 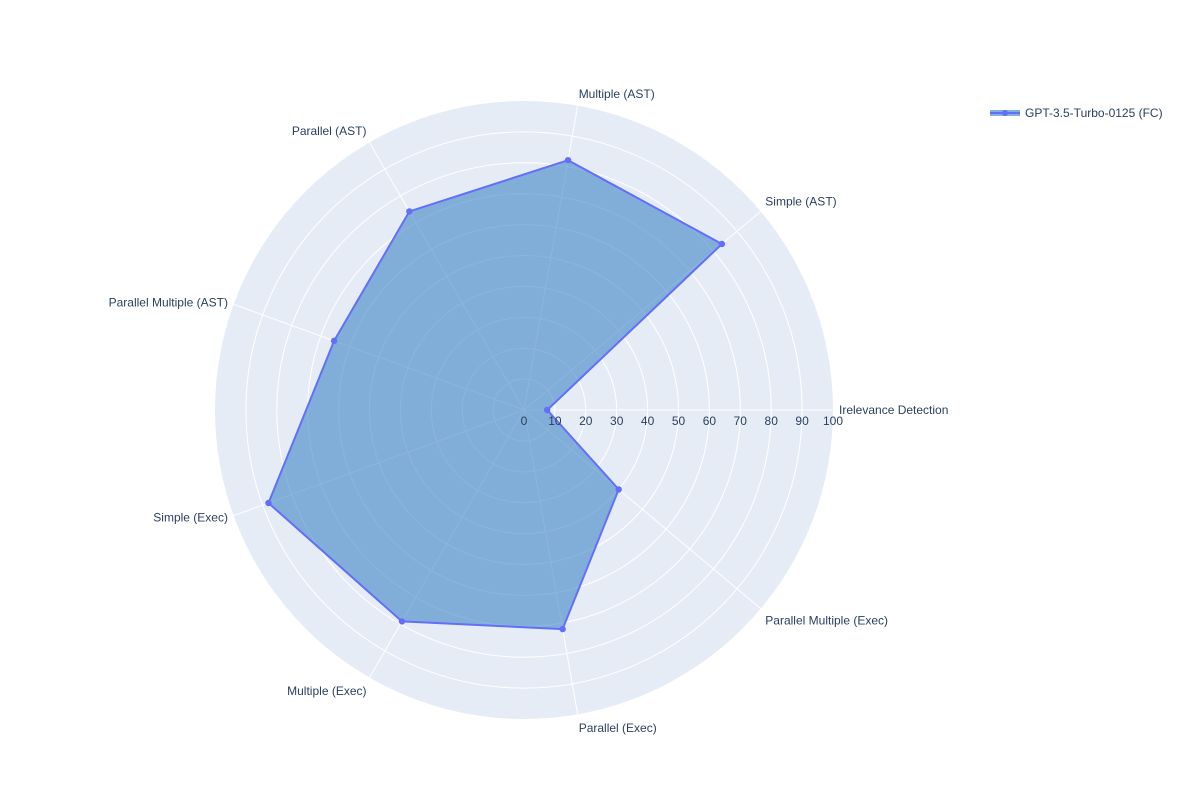 What do you see at coordinates (826, 620) in the screenshot?
I see `axis-label: Parallel Multiple (Exec)` at bounding box center [826, 620].